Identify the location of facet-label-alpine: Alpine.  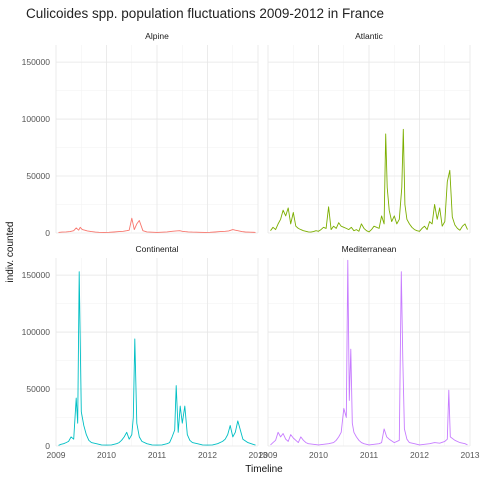
(157, 36).